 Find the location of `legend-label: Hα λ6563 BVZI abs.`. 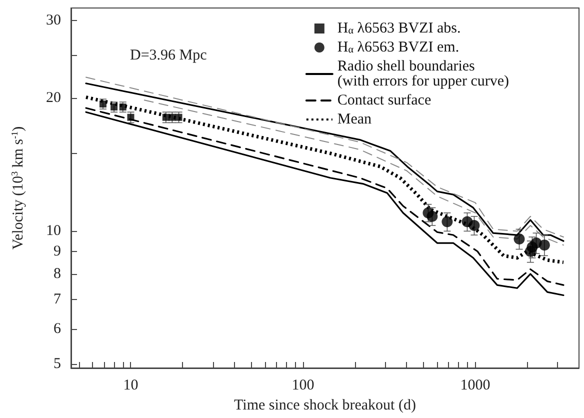

legend-label: Hα λ6563 BVZI abs. is located at coordinates (399, 28).